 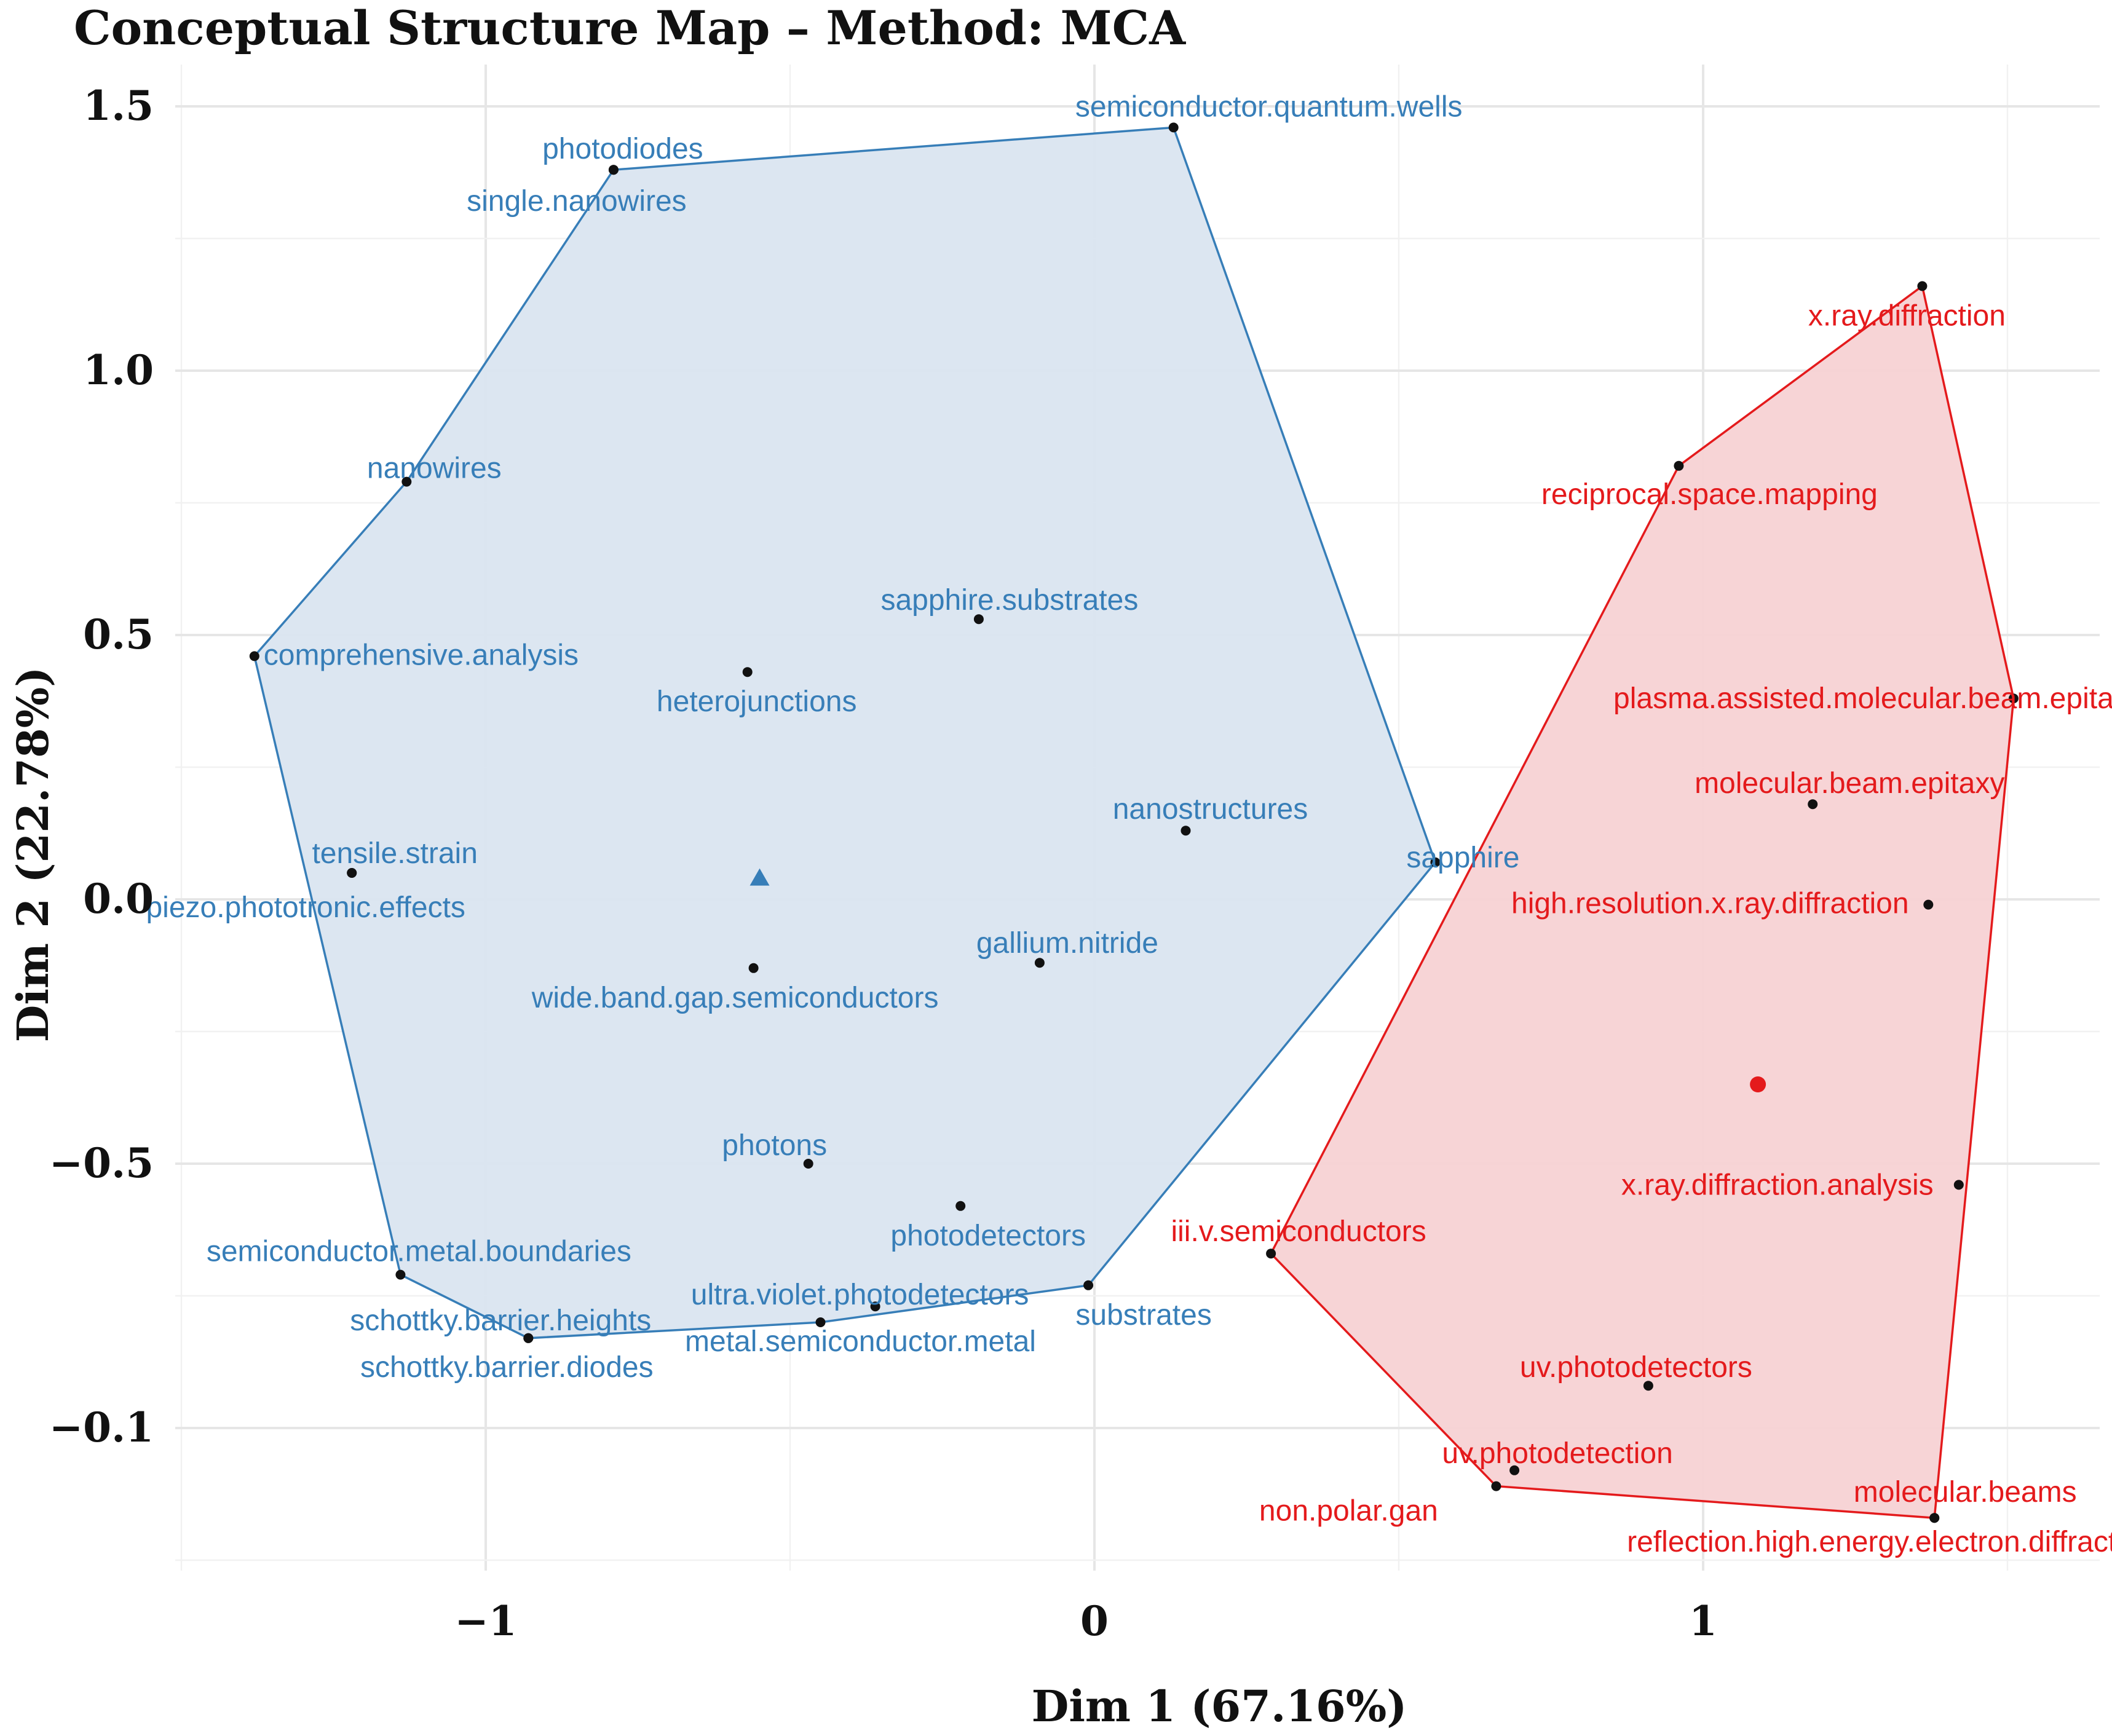 I want to click on y-tick-label: −0.5, so click(x=102, y=1163).